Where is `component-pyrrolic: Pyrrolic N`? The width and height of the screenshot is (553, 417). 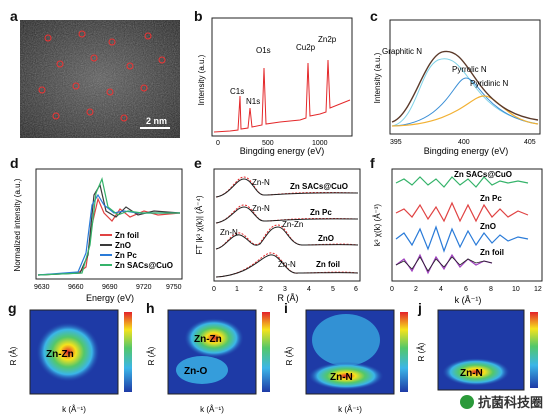
component-pyrrolic: Pyrrolic N is located at coordinates (469, 69).